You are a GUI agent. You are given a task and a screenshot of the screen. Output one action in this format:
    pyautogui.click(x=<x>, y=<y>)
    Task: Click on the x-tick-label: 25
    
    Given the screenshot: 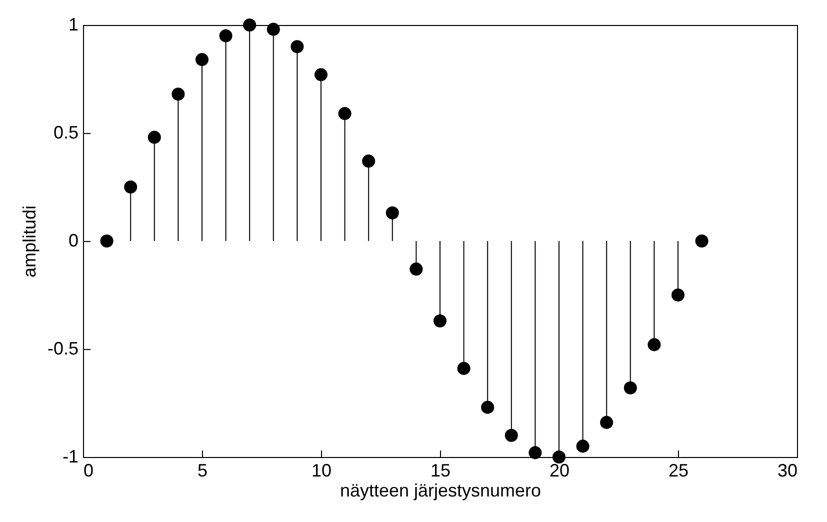 What is the action you would take?
    pyautogui.click(x=678, y=470)
    